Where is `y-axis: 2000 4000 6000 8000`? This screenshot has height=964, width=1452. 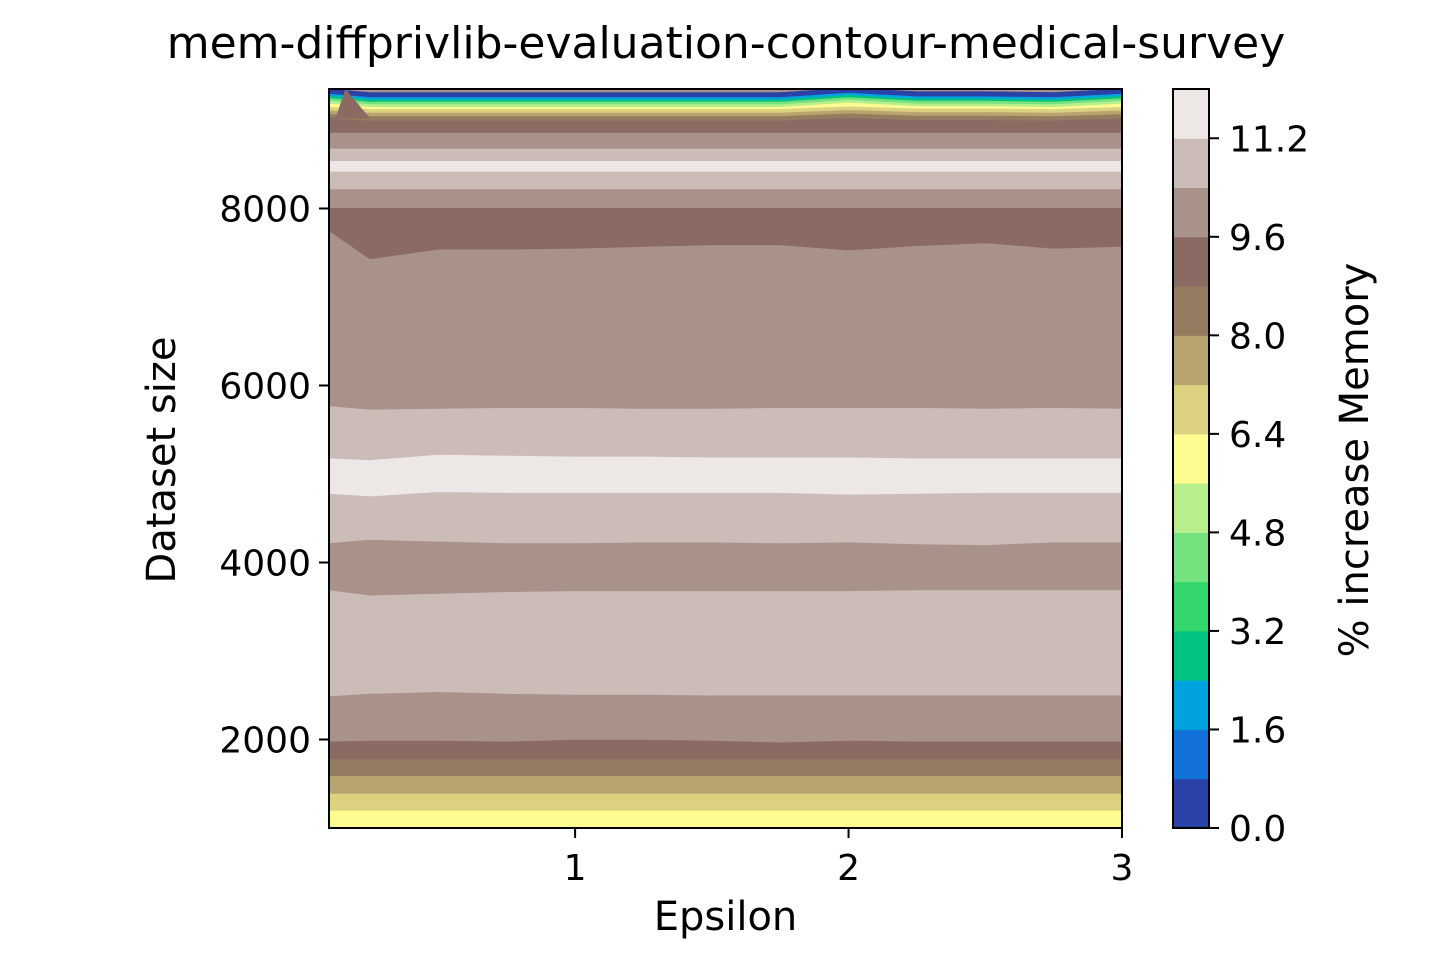
y-axis: 2000 4000 6000 8000 is located at coordinates (274, 475).